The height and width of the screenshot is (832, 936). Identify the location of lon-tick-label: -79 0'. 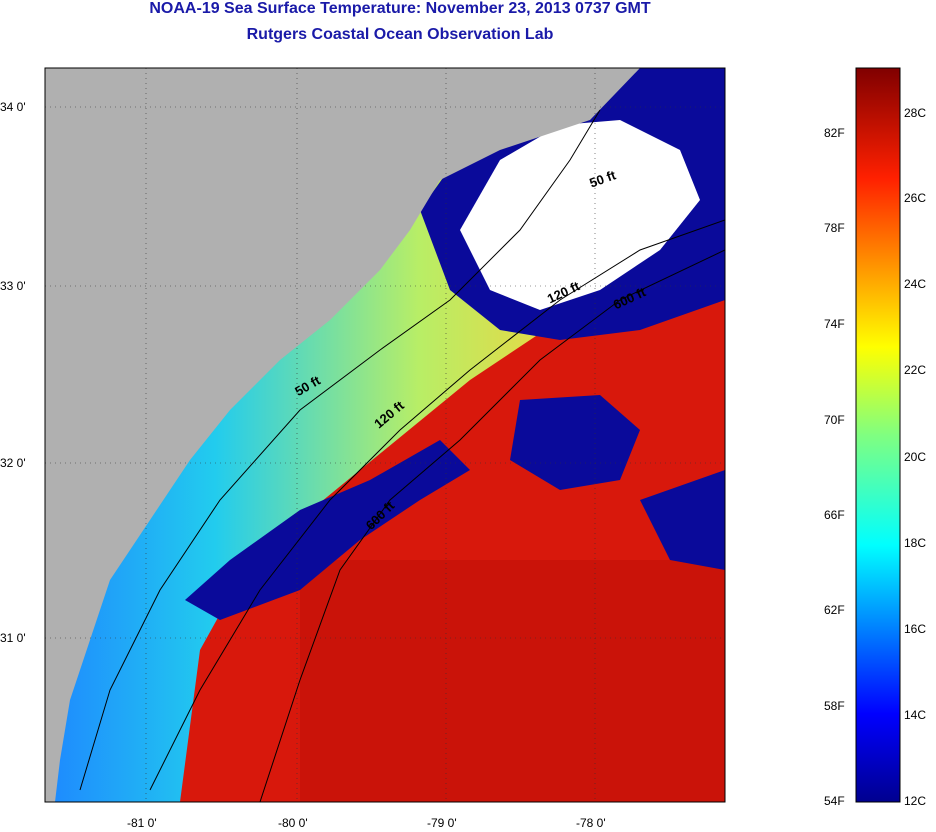
(442, 823).